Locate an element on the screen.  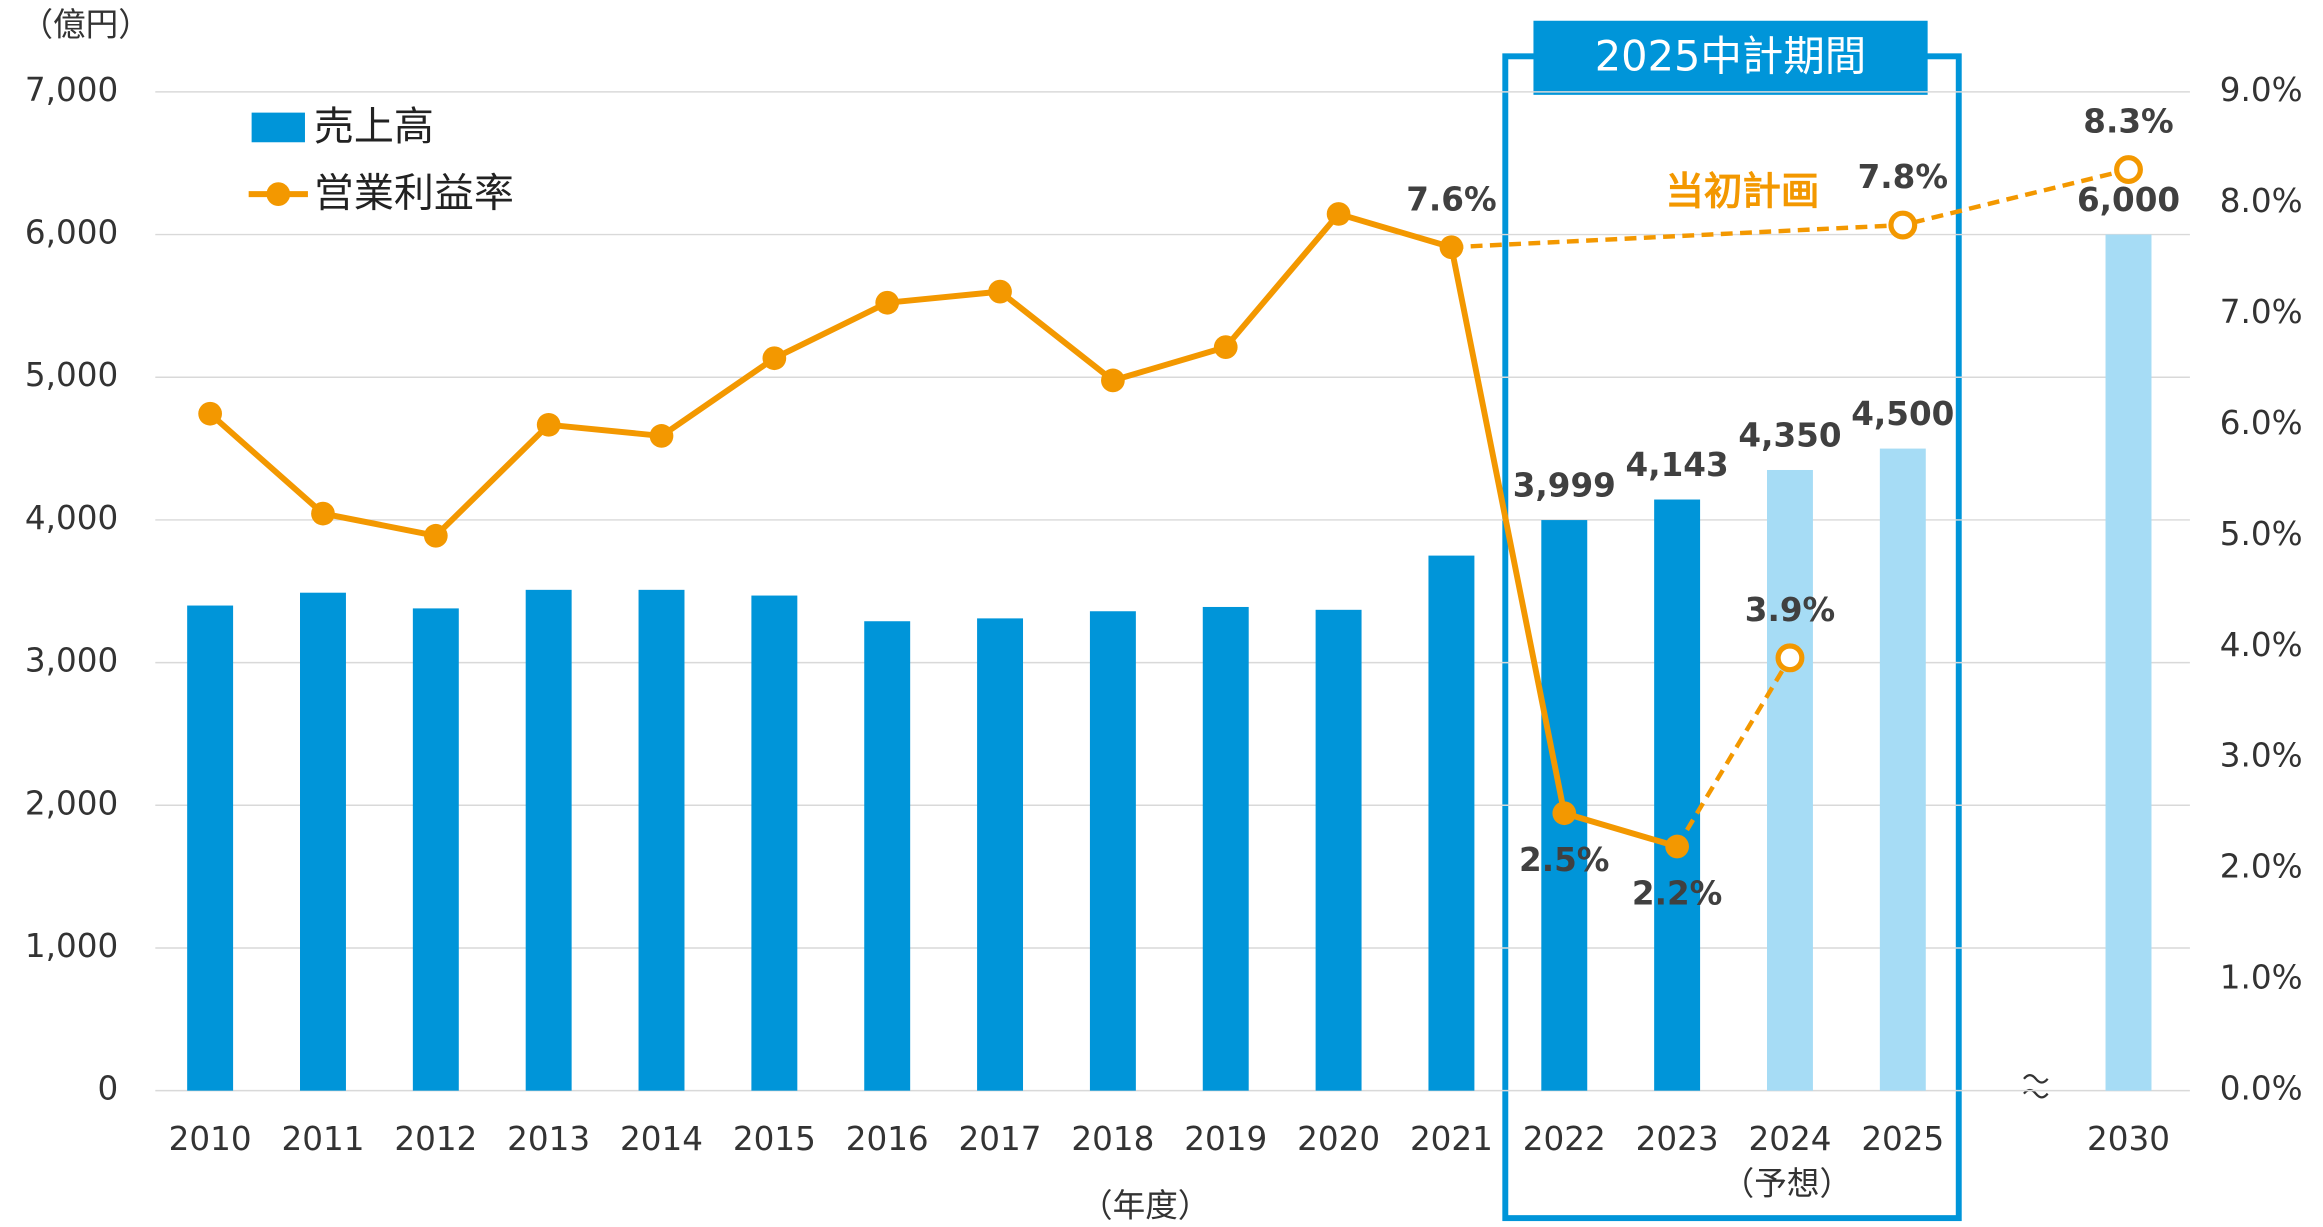
y-tick-label: 4,000 is located at coordinates (71, 518).